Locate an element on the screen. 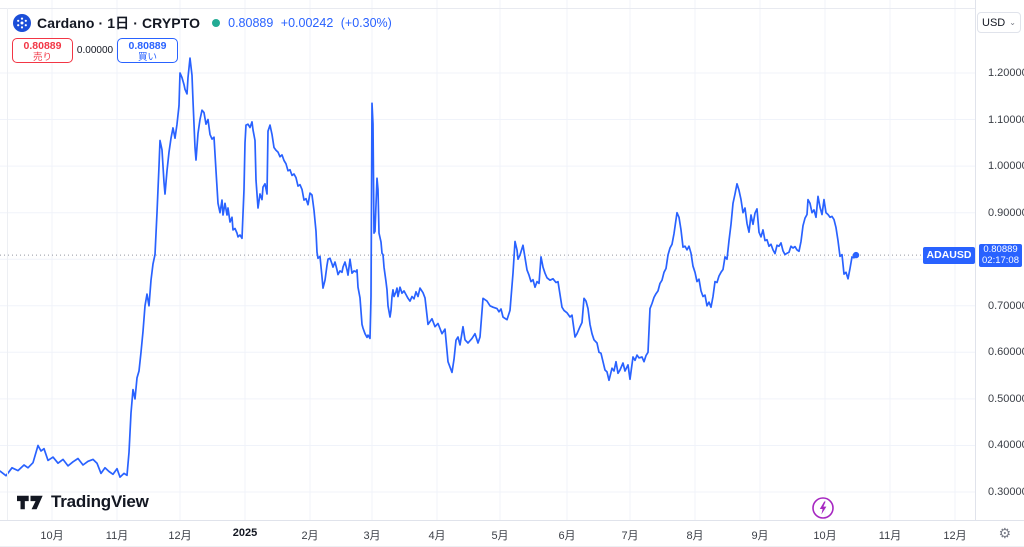 The image size is (1024, 547). time-axis-label: 3月 is located at coordinates (372, 536).